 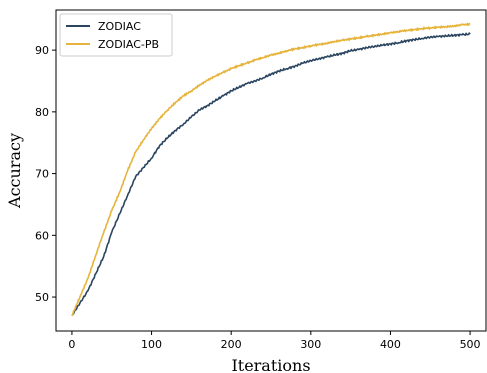 I want to click on x-axis-ticks: 0 100 200 300 400 500, so click(x=274, y=341).